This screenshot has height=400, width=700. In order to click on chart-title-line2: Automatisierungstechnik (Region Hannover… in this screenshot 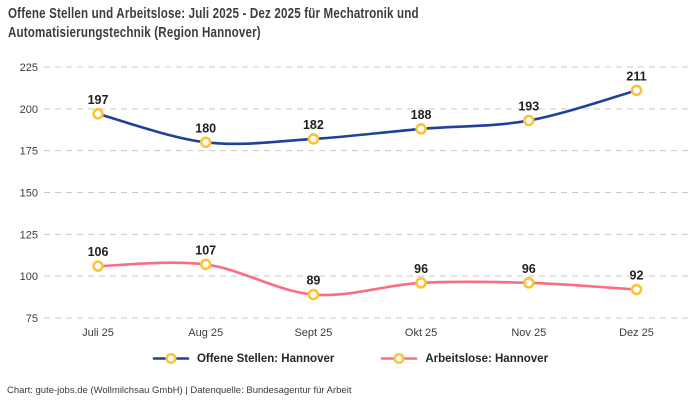, I will do `click(134, 33)`.